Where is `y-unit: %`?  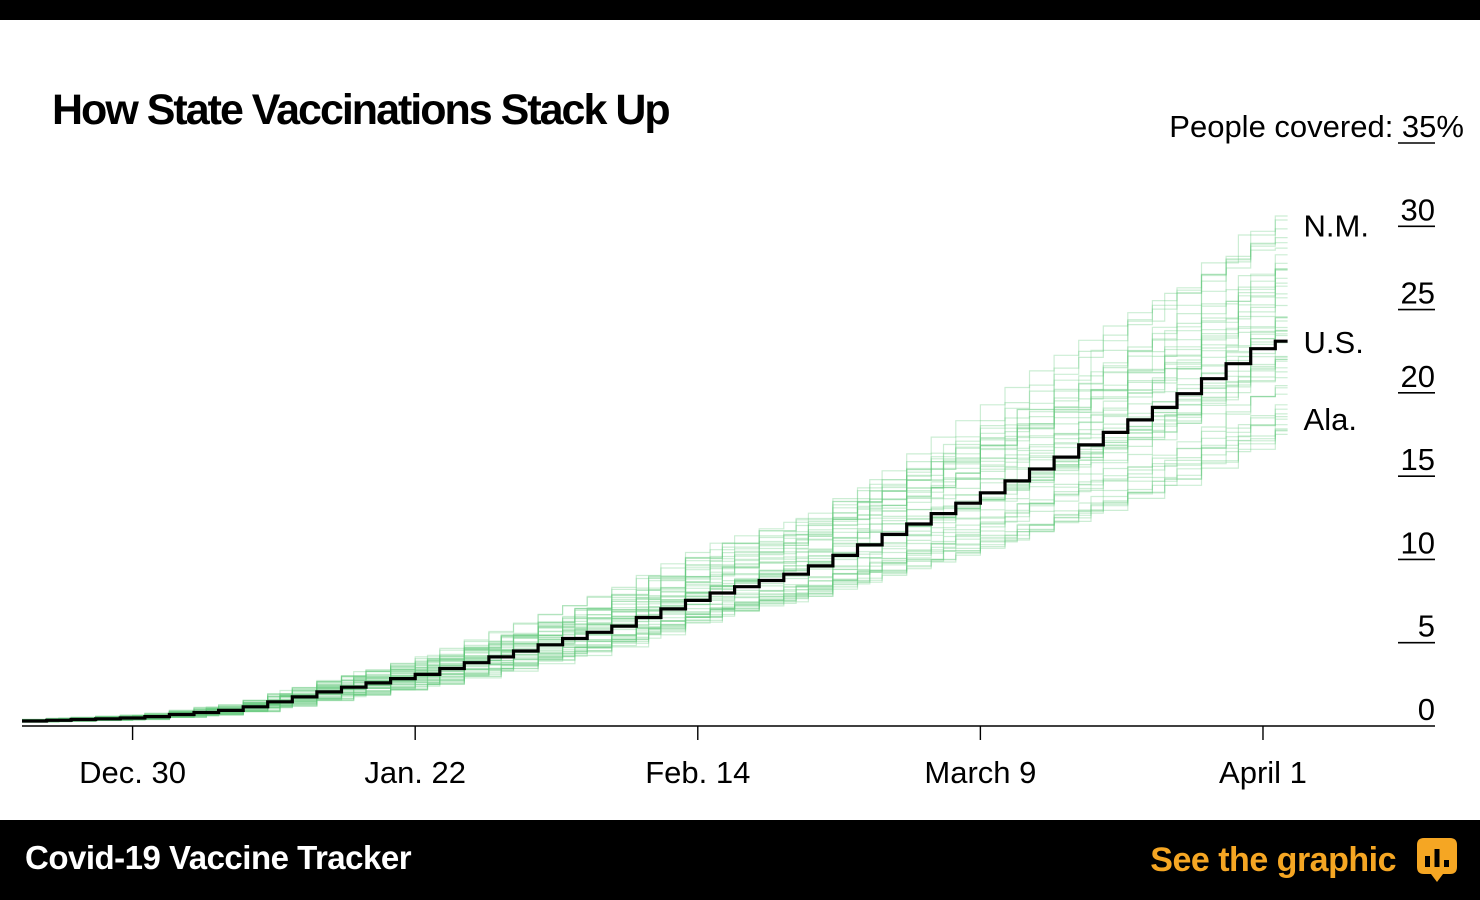 y-unit: % is located at coordinates (1450, 126).